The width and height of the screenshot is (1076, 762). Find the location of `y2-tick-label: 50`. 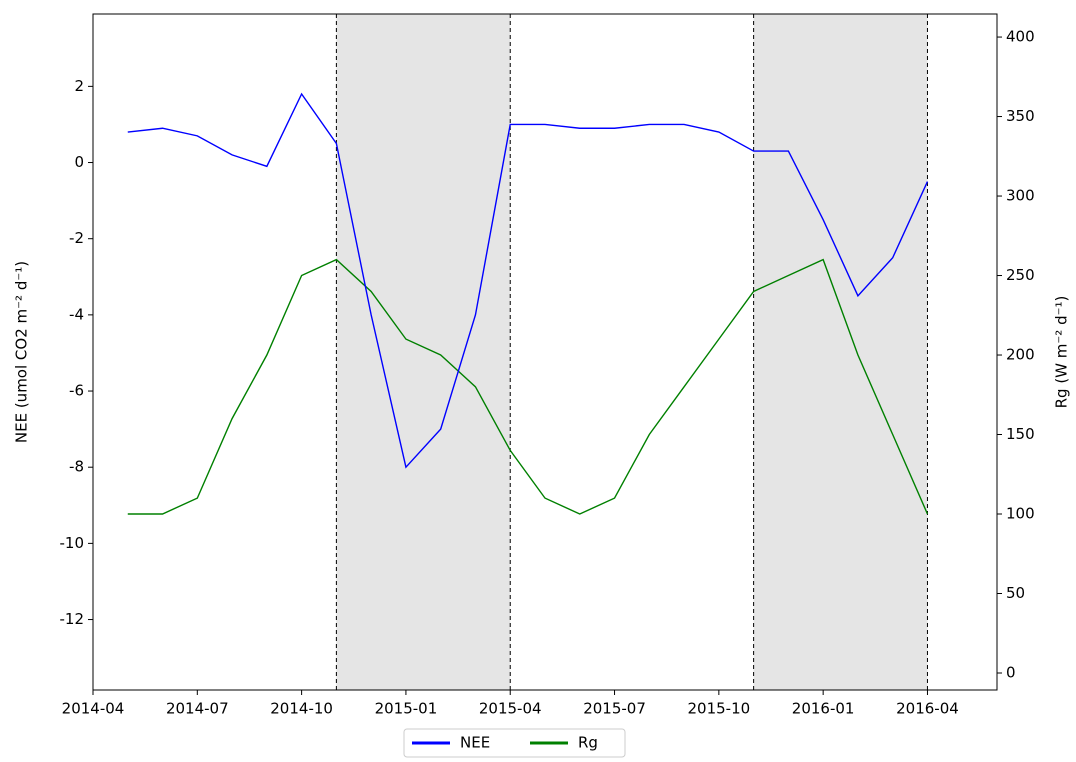

y2-tick-label: 50 is located at coordinates (1015, 593).